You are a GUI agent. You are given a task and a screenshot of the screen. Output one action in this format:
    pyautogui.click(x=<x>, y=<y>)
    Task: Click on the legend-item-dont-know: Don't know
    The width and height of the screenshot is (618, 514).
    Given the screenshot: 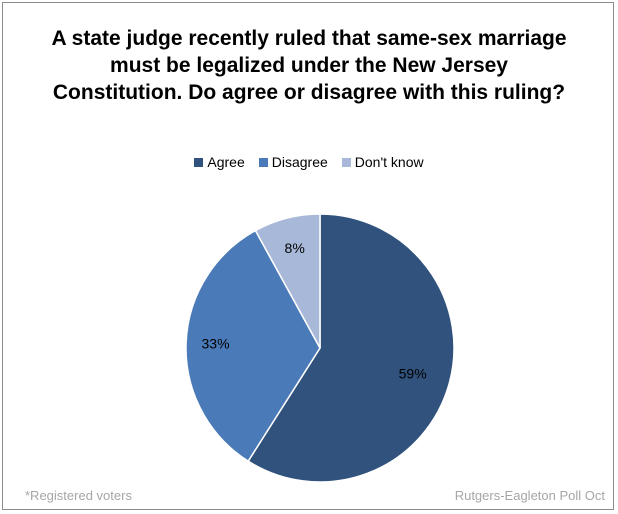 What is the action you would take?
    pyautogui.click(x=382, y=162)
    